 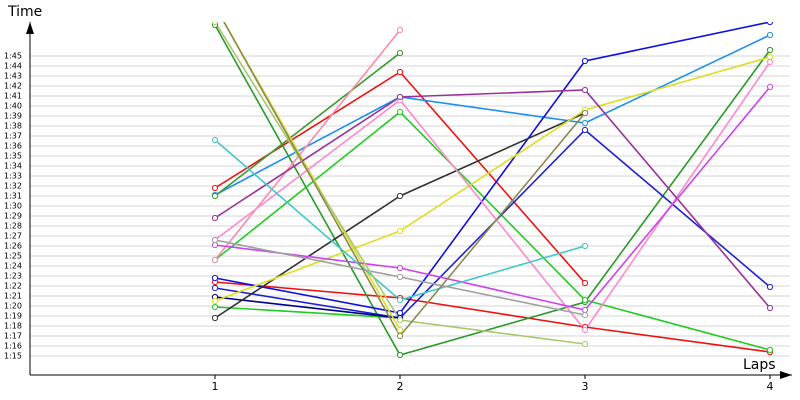 I want to click on y-tick-label: 1:31, so click(x=13, y=196).